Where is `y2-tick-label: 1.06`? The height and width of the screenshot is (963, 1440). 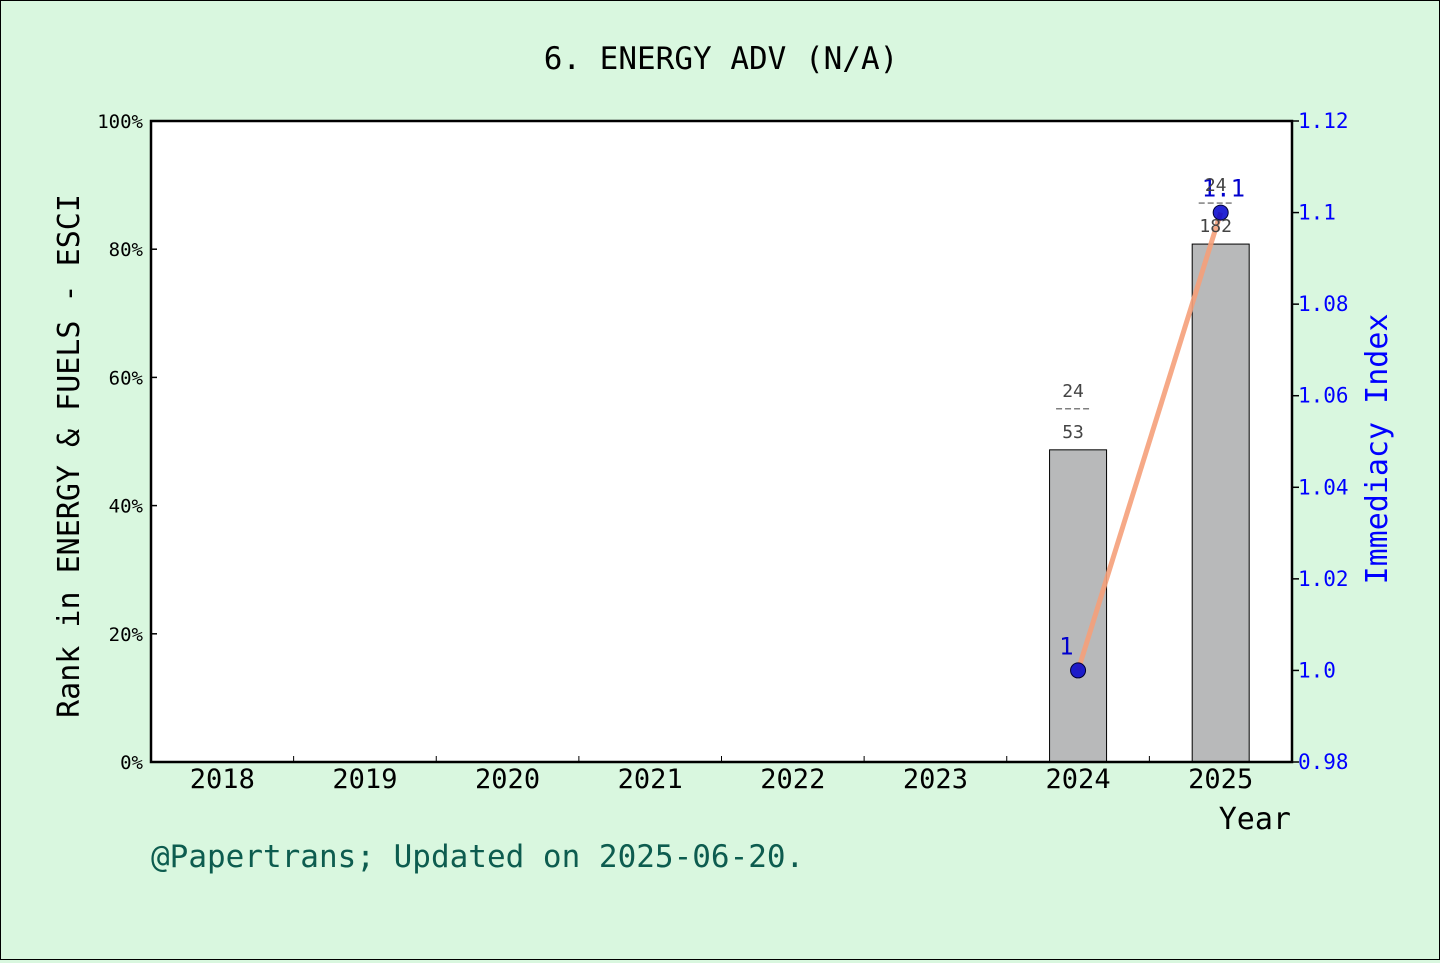 y2-tick-label: 1.06 is located at coordinates (1323, 396).